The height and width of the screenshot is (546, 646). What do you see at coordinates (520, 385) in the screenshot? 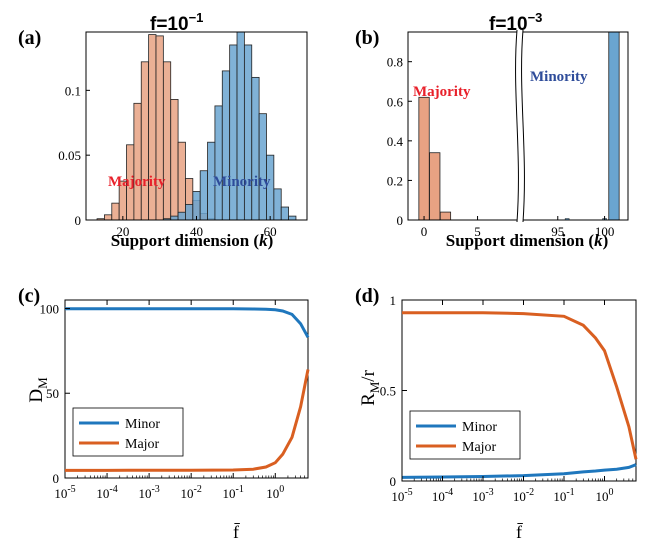
I see `line-major-d` at bounding box center [520, 385].